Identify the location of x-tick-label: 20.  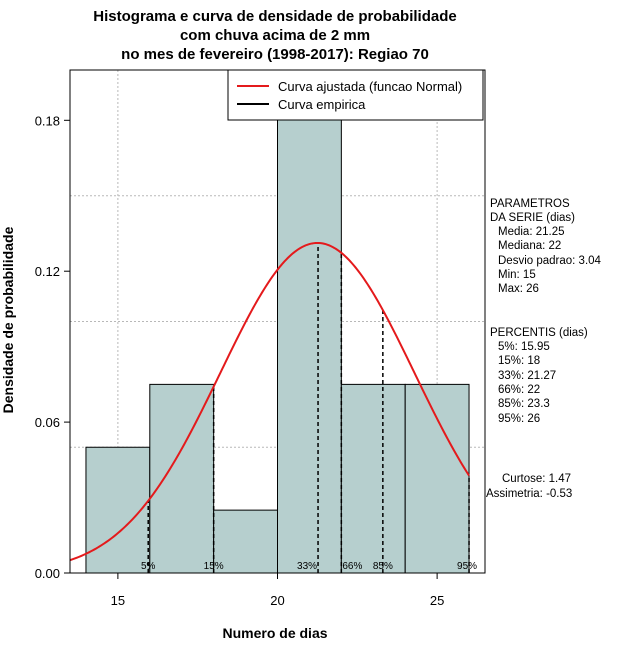
(277, 600).